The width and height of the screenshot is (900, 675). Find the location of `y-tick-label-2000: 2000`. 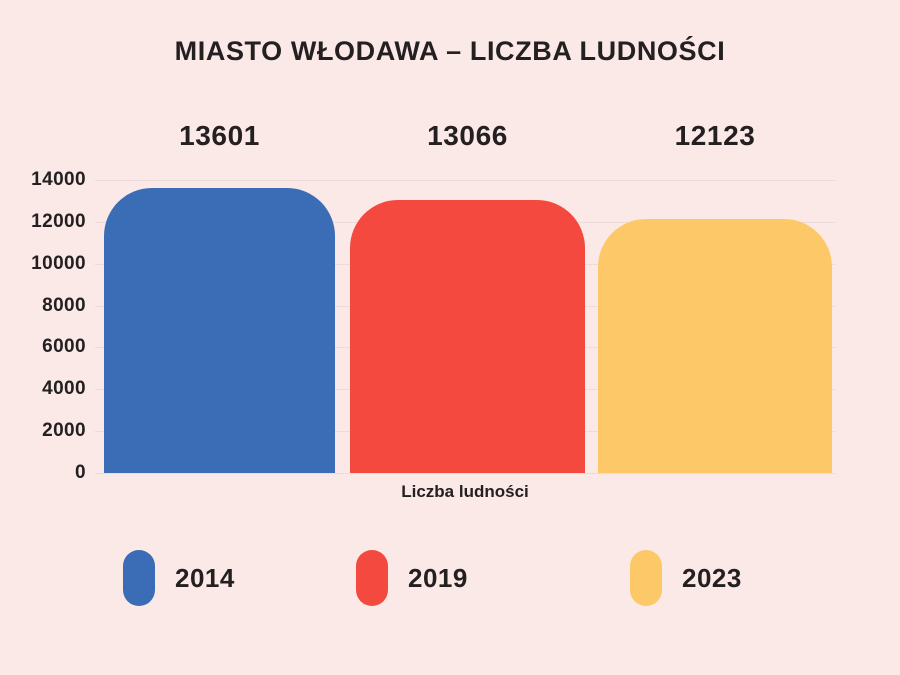

y-tick-label-2000: 2000 is located at coordinates (64, 431).